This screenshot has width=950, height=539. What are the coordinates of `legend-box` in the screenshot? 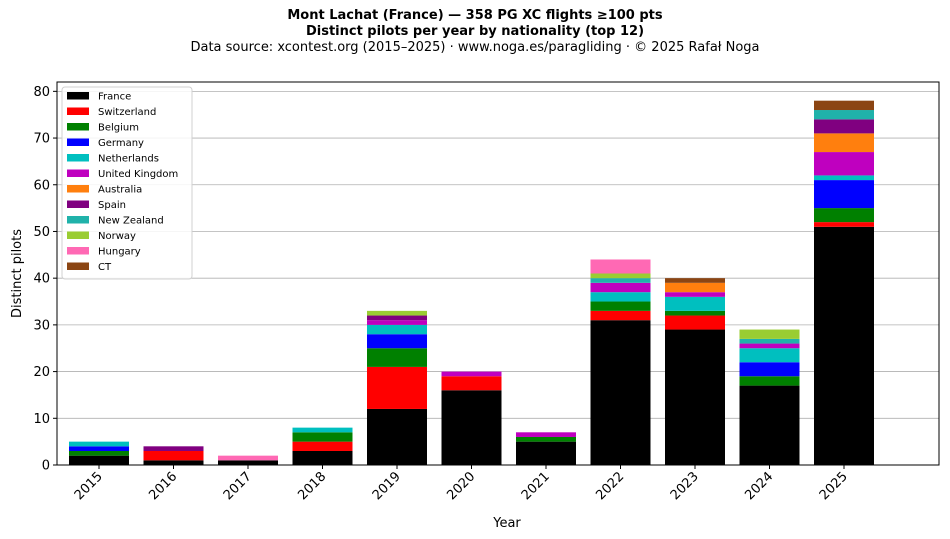 It's located at (127, 183).